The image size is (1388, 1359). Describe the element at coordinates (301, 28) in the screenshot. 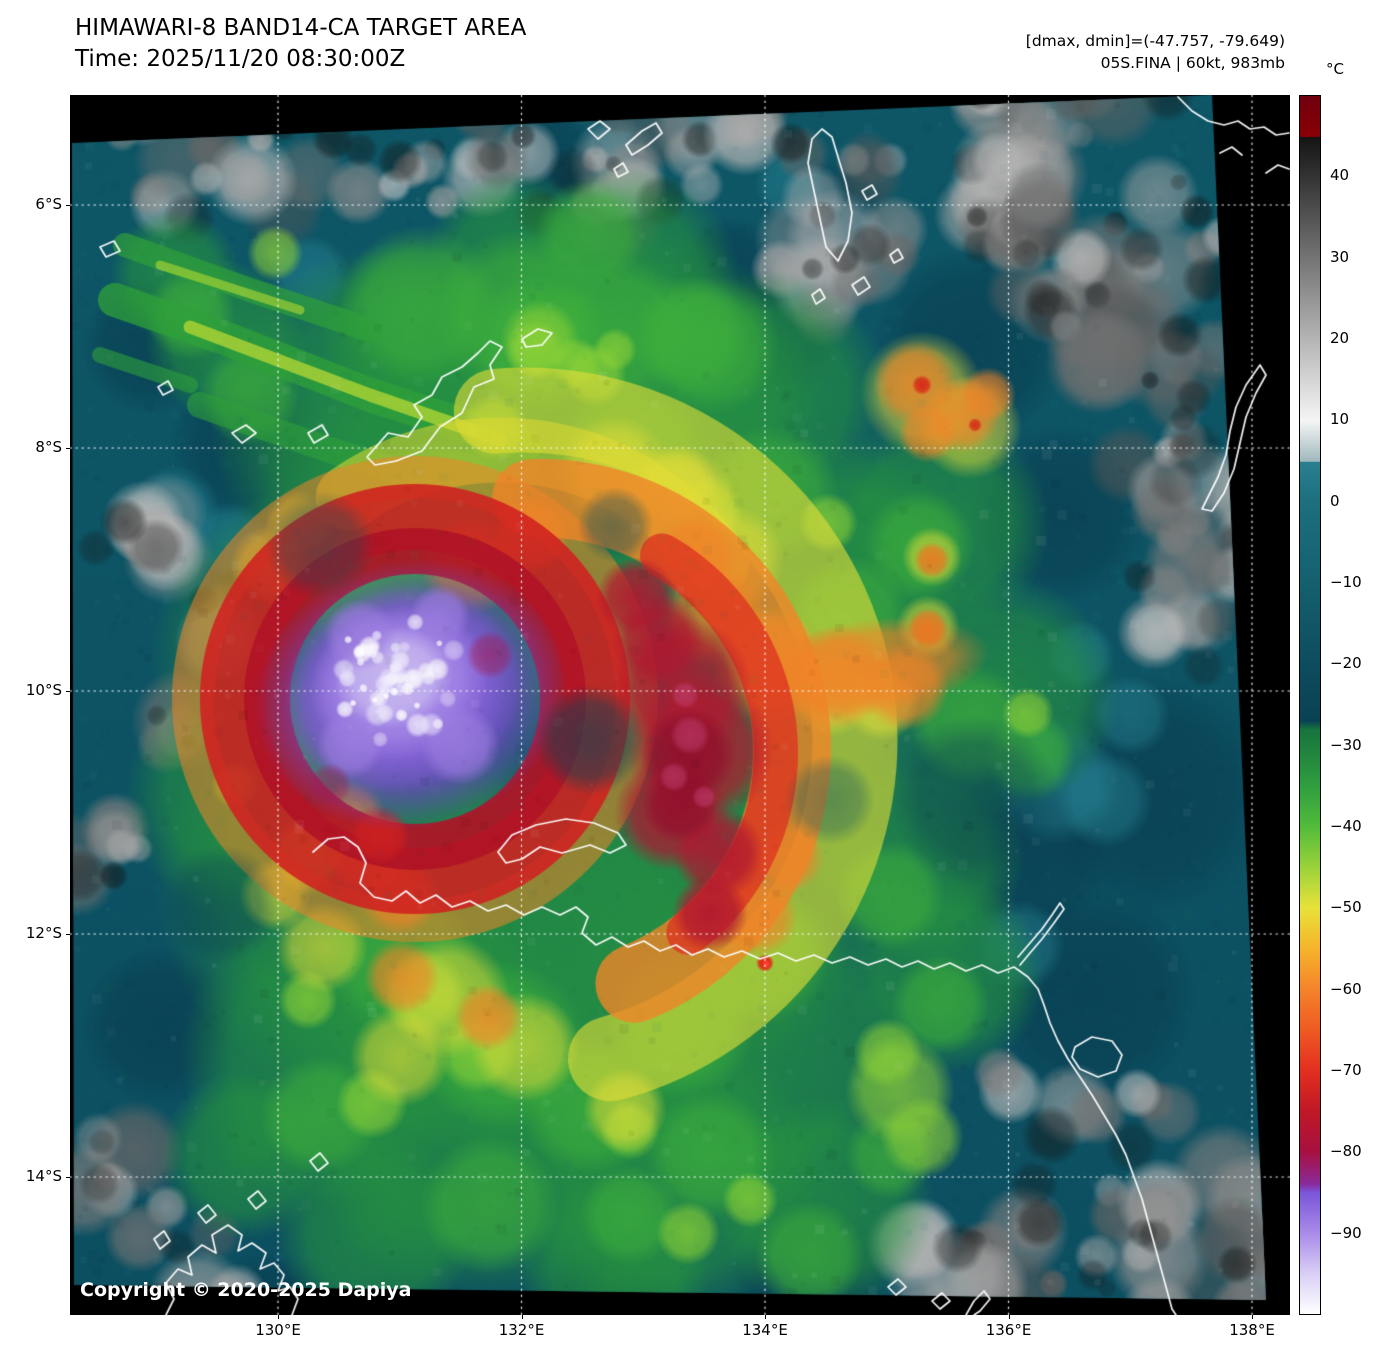

I see `chart-title: HIMAWARI-8 BAND14-CA TARGET AREA` at that location.